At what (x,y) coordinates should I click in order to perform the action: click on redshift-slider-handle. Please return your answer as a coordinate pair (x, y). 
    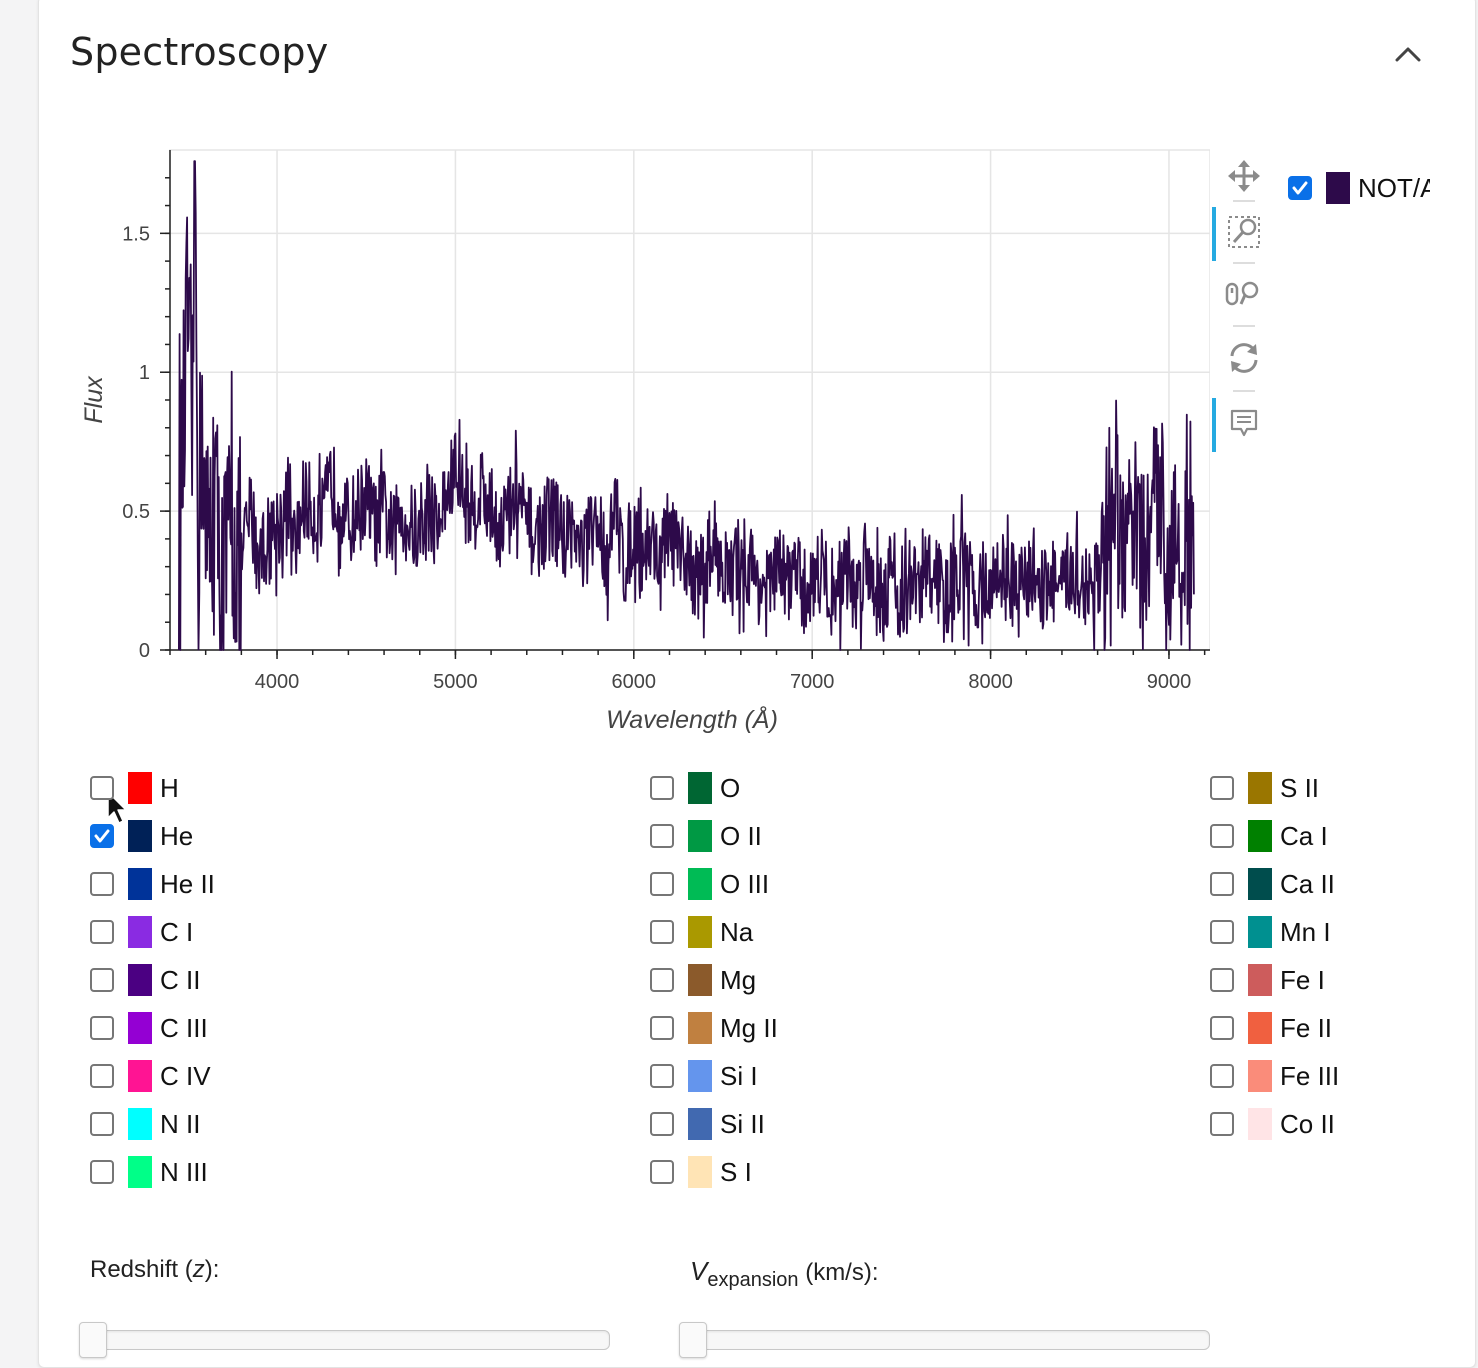
    Looking at the image, I should click on (93, 1340).